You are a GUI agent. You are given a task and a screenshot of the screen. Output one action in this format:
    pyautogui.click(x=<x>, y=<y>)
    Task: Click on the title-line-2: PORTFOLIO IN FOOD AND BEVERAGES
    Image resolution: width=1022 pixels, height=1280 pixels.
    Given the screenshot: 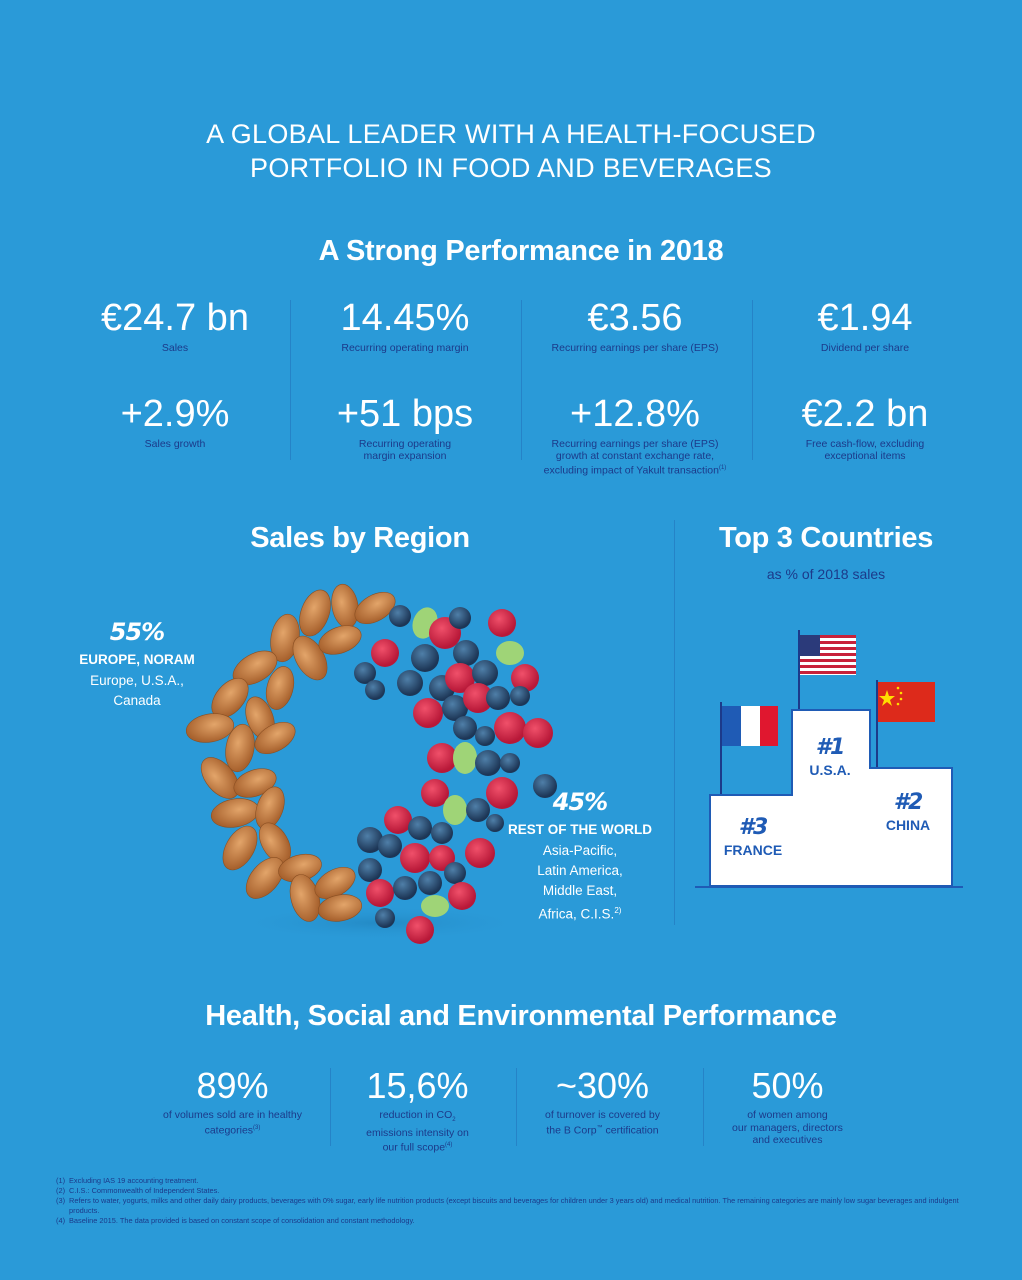 What is the action you would take?
    pyautogui.click(x=511, y=168)
    